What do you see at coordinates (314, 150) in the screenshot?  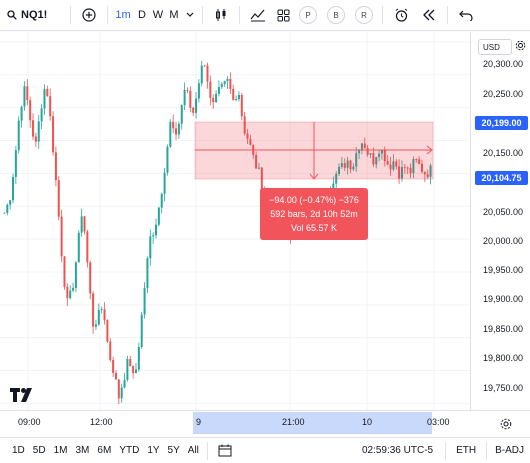 I see `measure-range-box` at bounding box center [314, 150].